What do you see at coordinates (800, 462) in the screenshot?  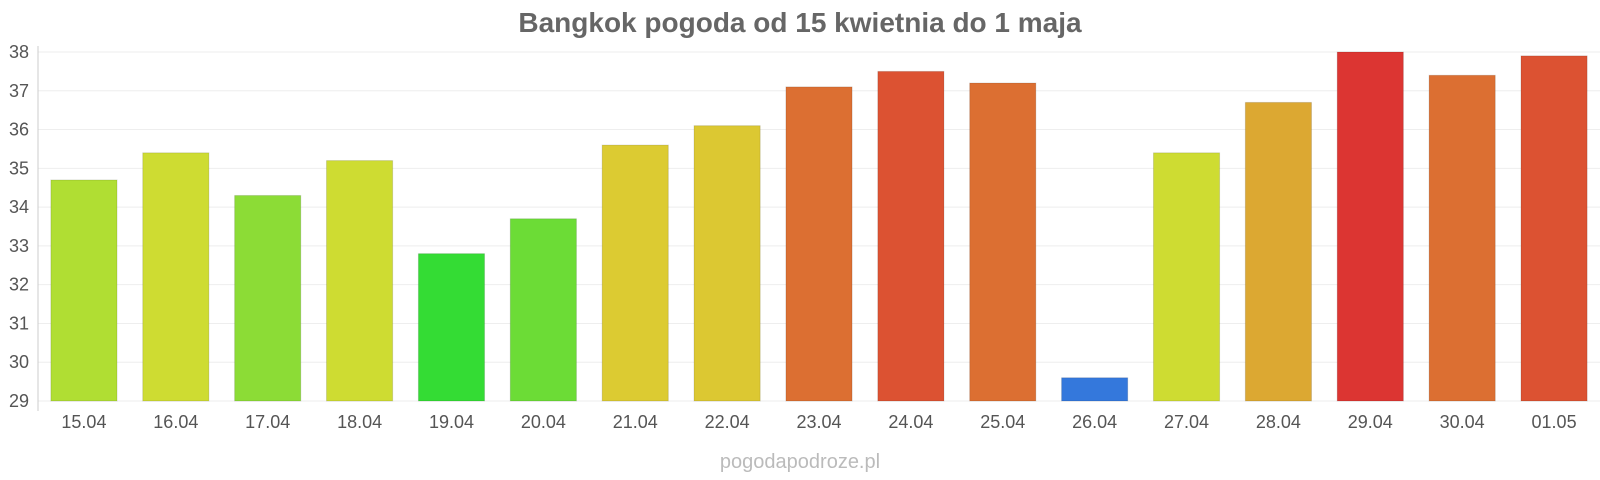 I see `watermark: pogodapodroze.pl` at bounding box center [800, 462].